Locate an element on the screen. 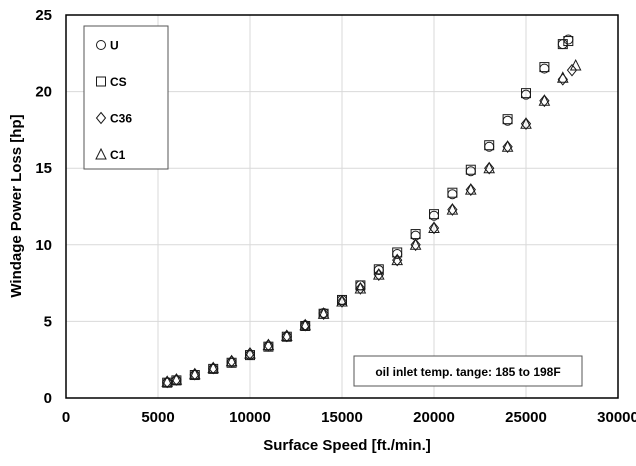 The height and width of the screenshot is (466, 636). legend-label-c36: C36 is located at coordinates (121, 119).